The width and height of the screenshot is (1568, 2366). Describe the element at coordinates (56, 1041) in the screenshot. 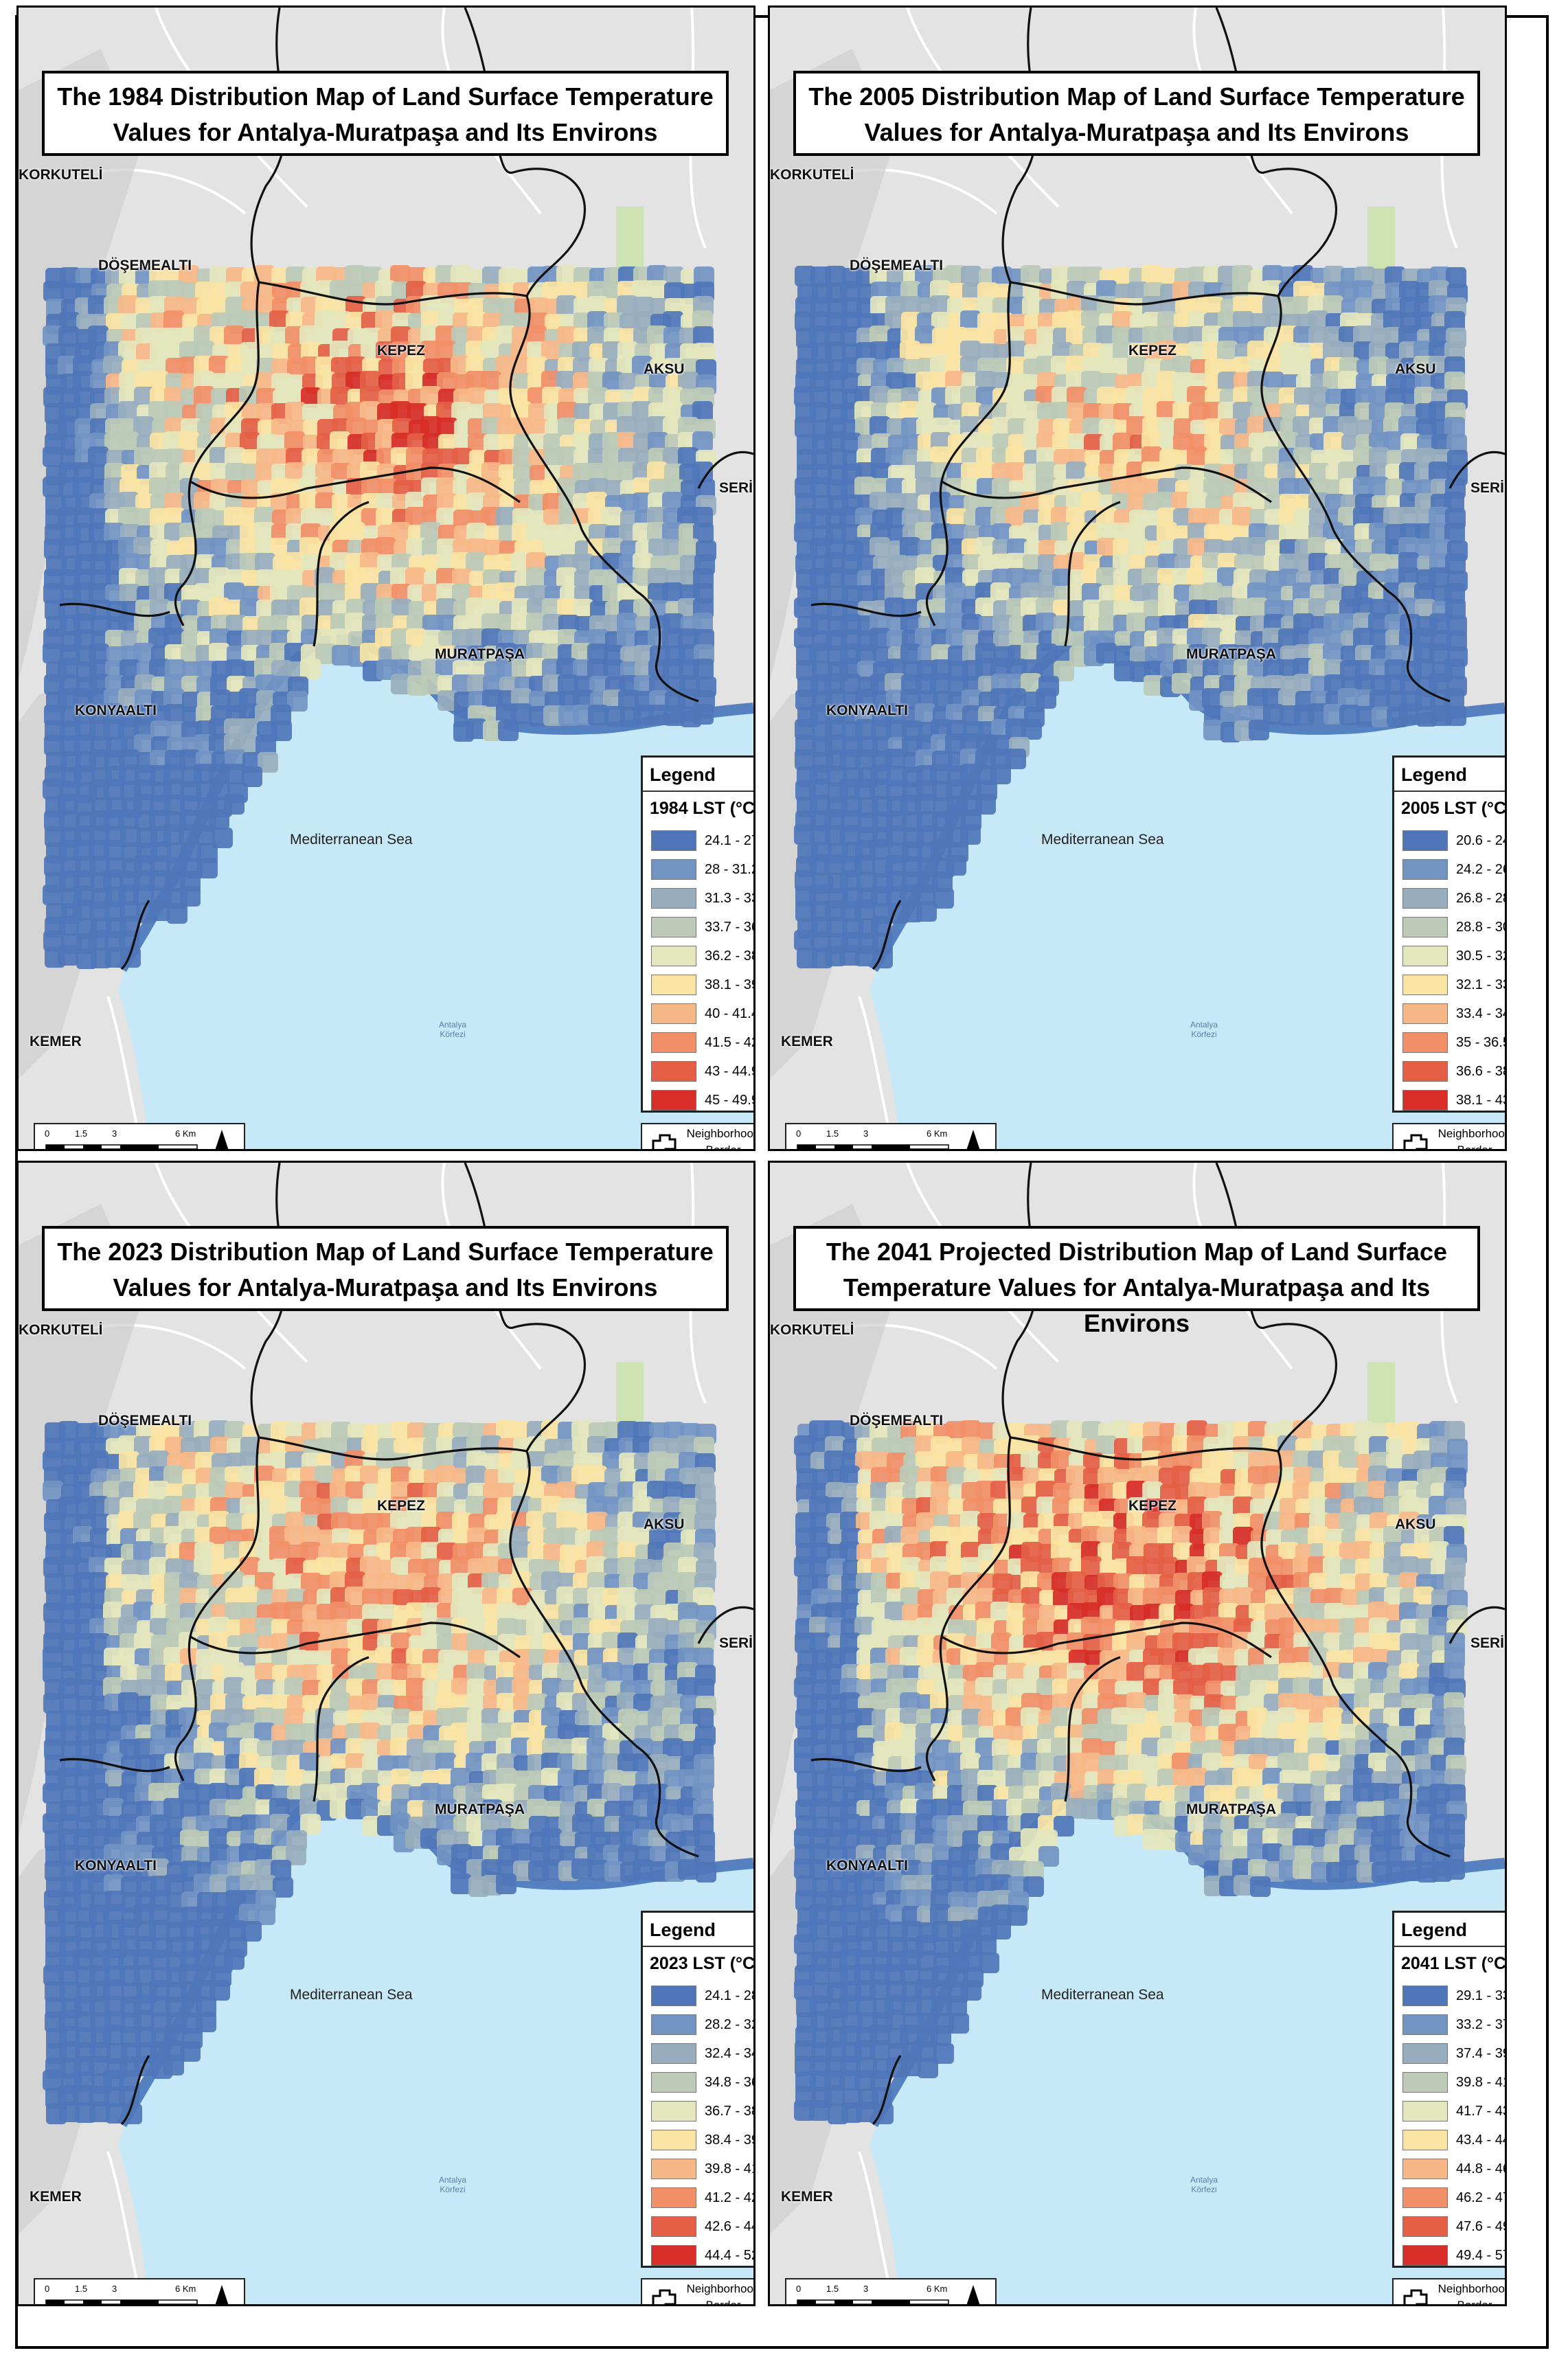

I see `label-kemer: KEMER` at that location.